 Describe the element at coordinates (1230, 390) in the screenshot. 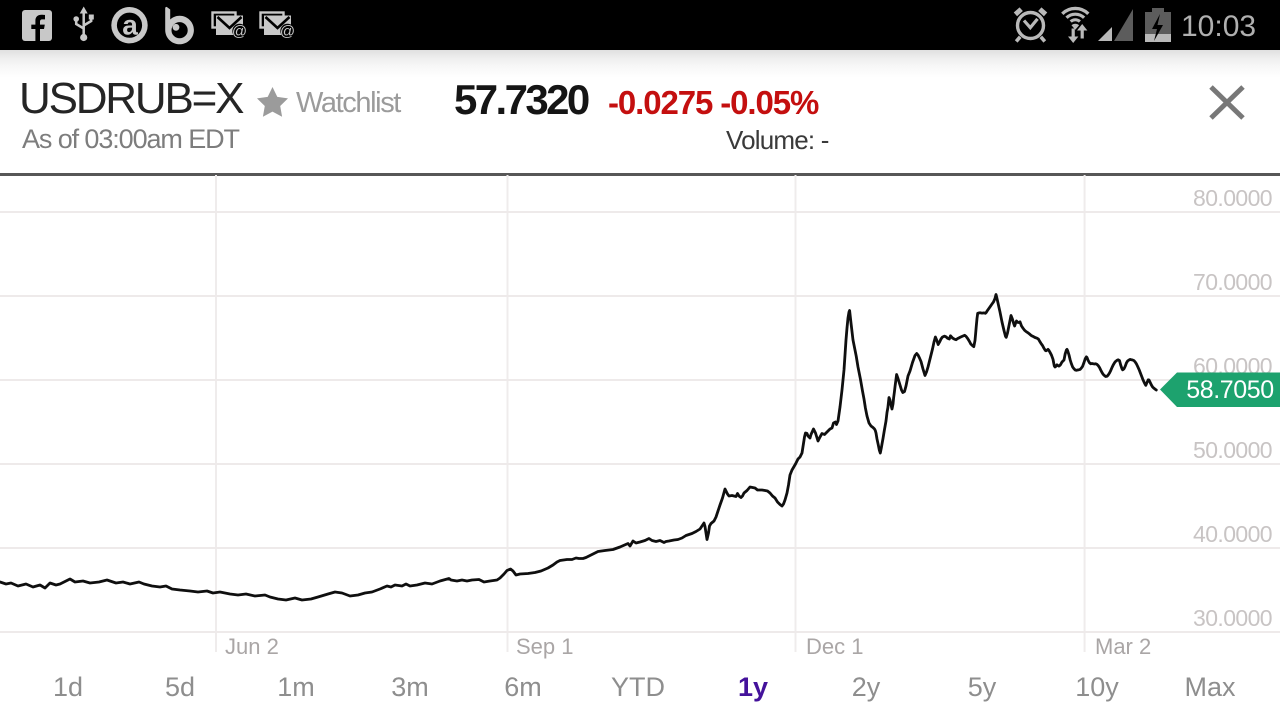

I see `svg-text: 58.7050` at that location.